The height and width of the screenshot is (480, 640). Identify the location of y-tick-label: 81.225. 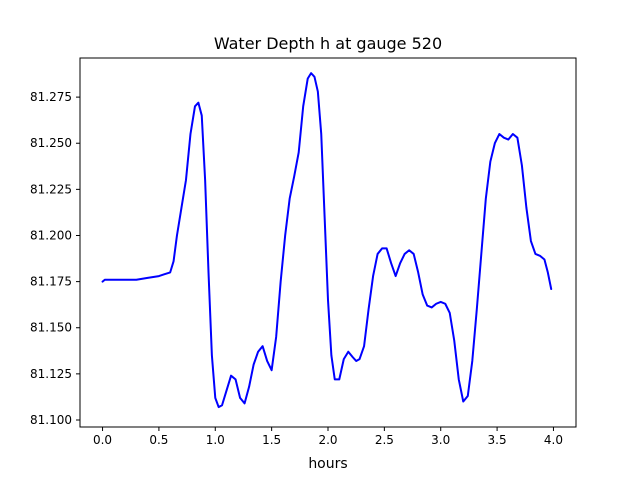
(51, 189).